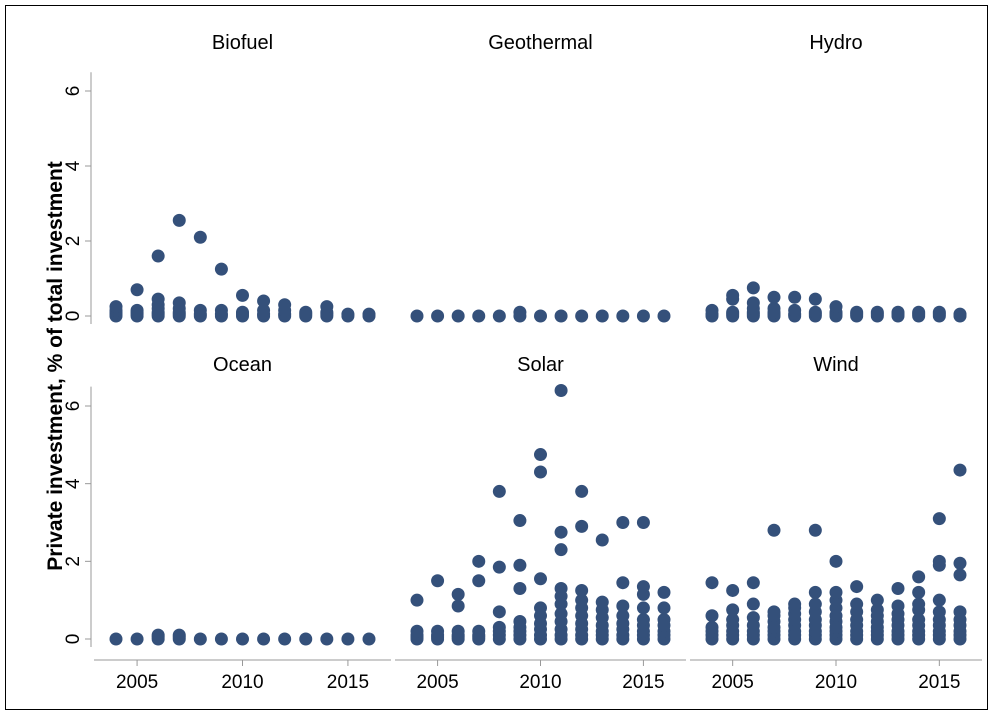  What do you see at coordinates (219, 178) in the screenshot?
I see `panel-biofuel: Biofuel 0 2 4 6` at bounding box center [219, 178].